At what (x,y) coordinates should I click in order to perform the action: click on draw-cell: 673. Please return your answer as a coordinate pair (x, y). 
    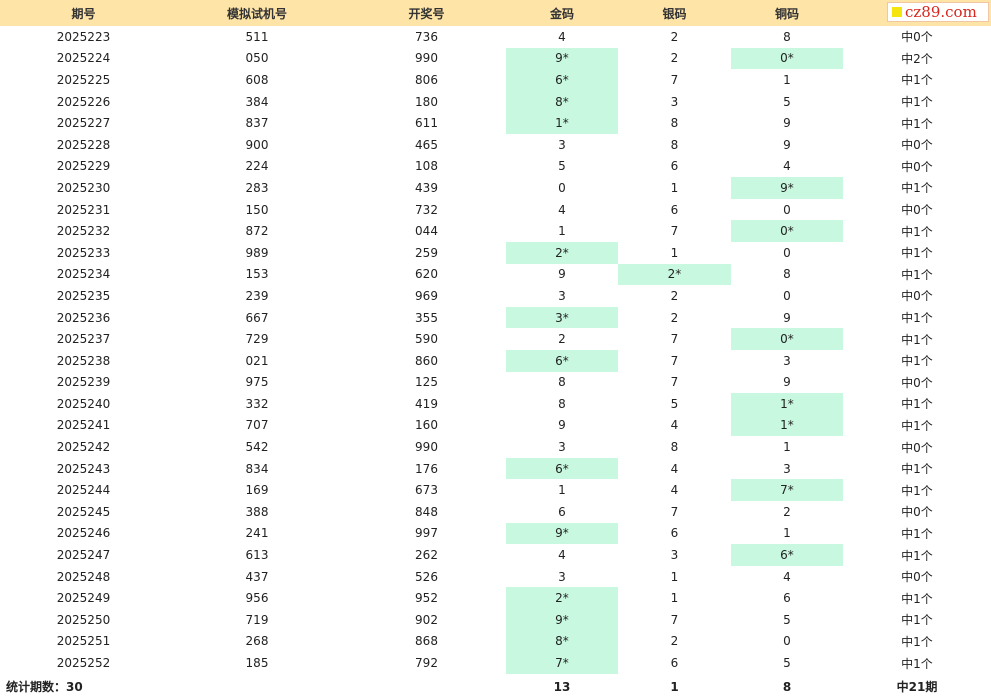
    Looking at the image, I should click on (426, 490).